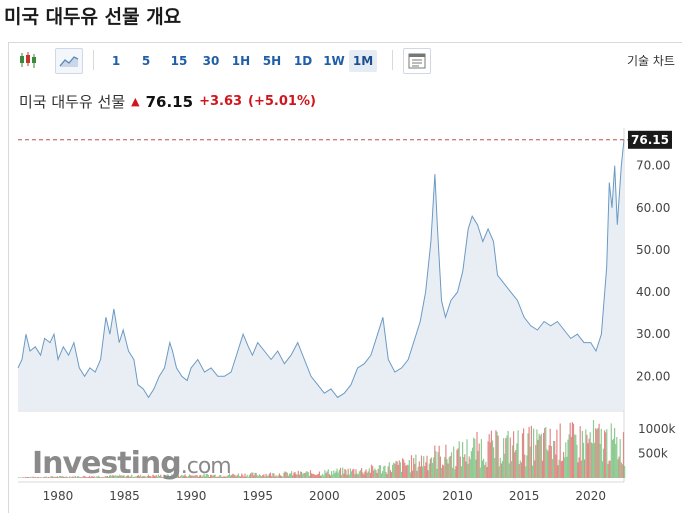 The height and width of the screenshot is (513, 682). Describe the element at coordinates (653, 453) in the screenshot. I see `volume-tick-label: 500k` at that location.